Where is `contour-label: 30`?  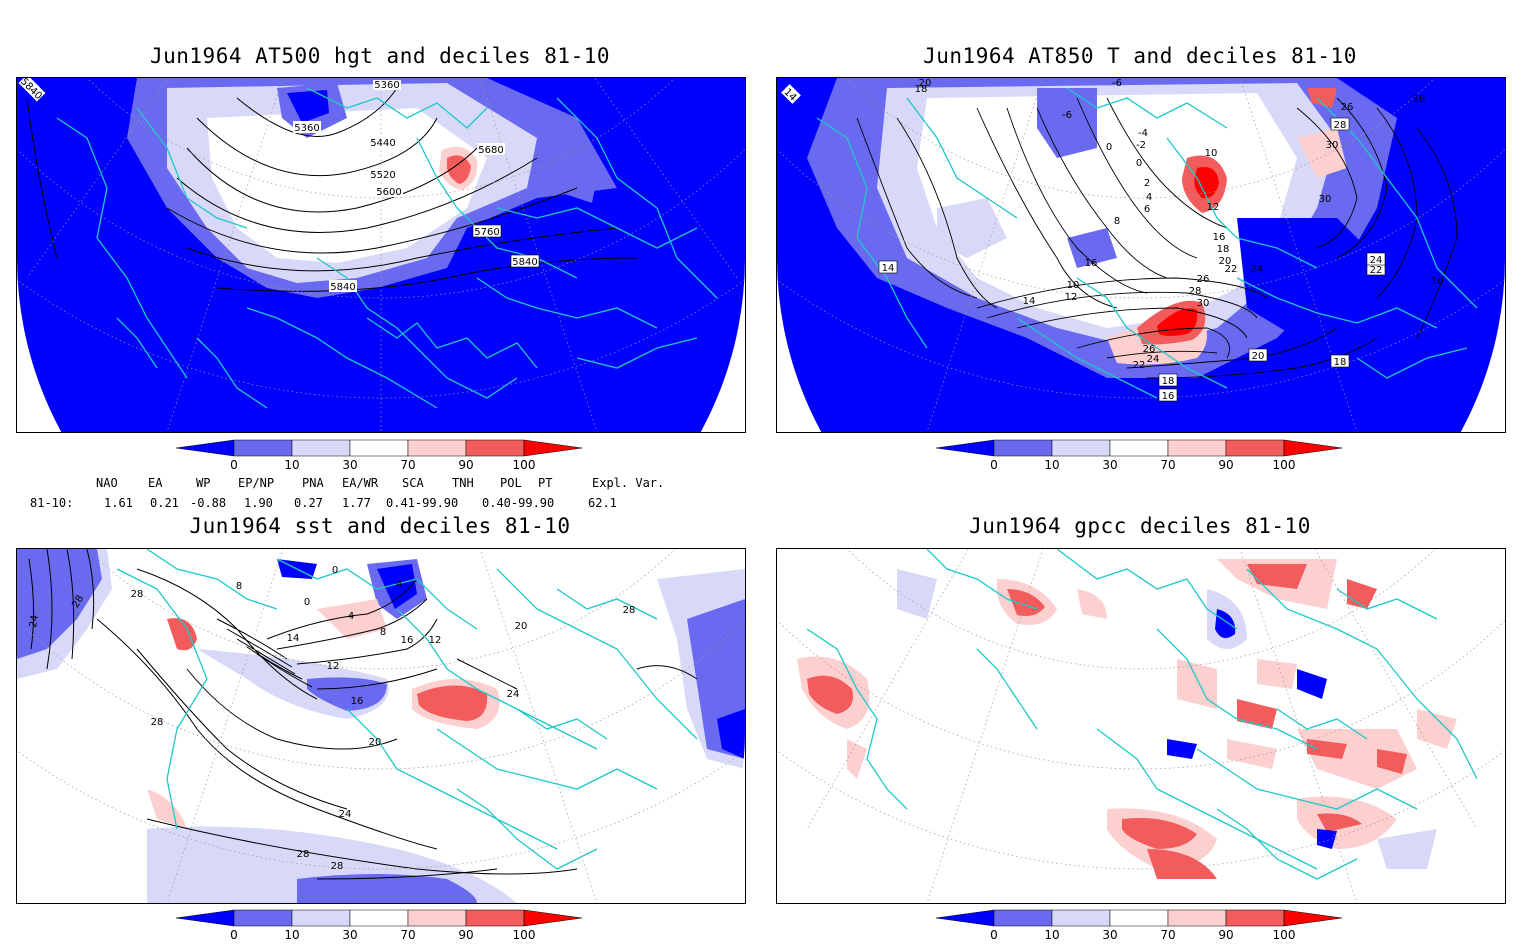
contour-label: 30 is located at coordinates (1325, 199).